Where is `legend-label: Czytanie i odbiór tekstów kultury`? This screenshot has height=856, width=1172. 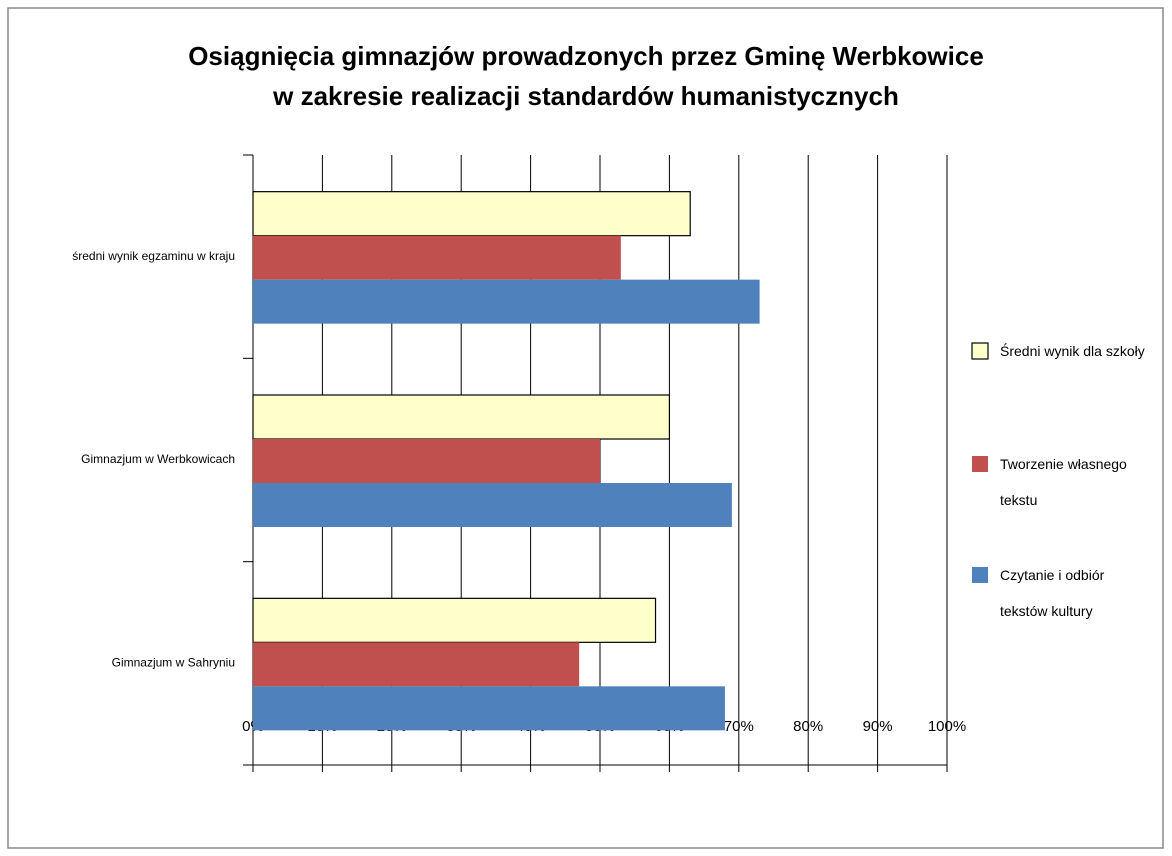
legend-label: Czytanie i odbiór tekstów kultury is located at coordinates (1052, 593).